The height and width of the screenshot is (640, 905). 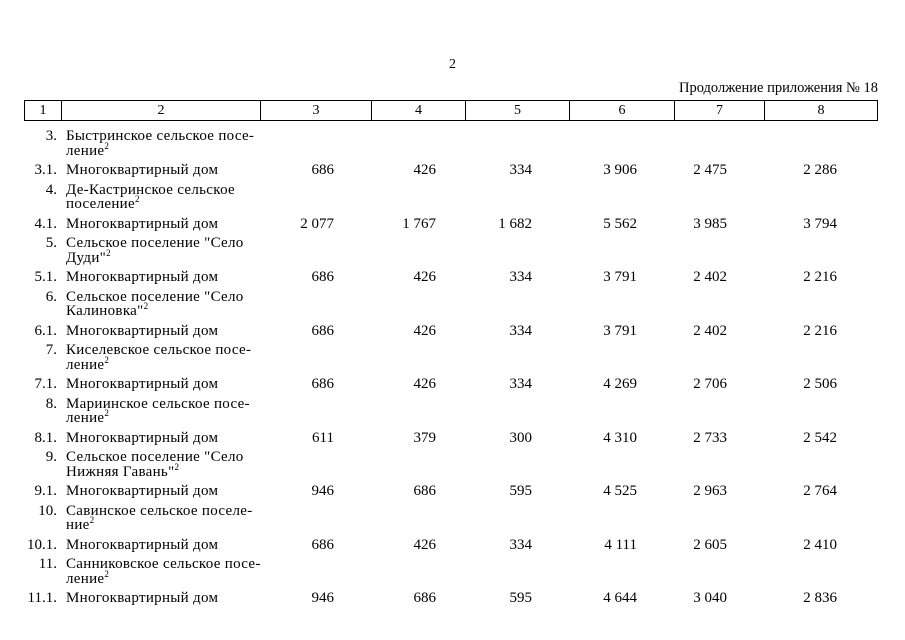 I want to click on row-name-line-2: Дуди"2, so click(x=88, y=256).